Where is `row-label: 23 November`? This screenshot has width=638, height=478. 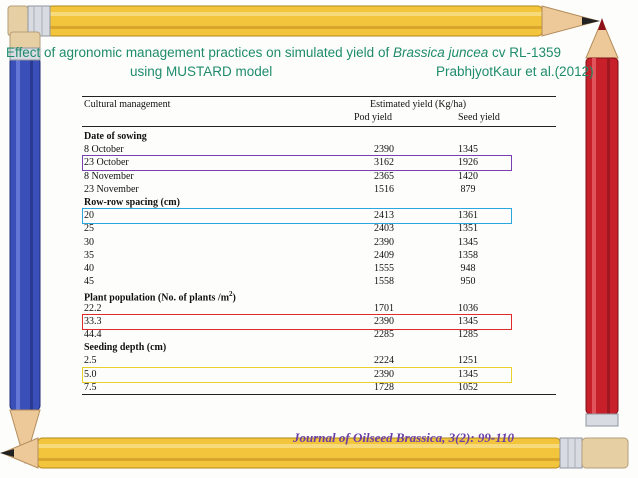
row-label: 23 November is located at coordinates (111, 189).